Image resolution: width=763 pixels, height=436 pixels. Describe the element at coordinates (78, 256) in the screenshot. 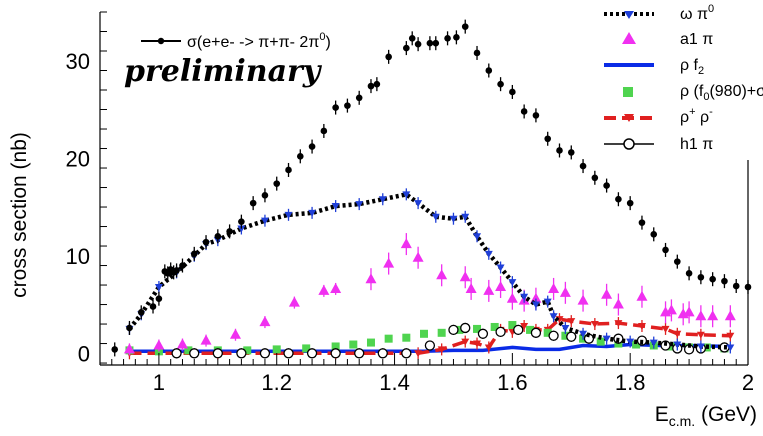

I see `y-tick-label: 10` at that location.